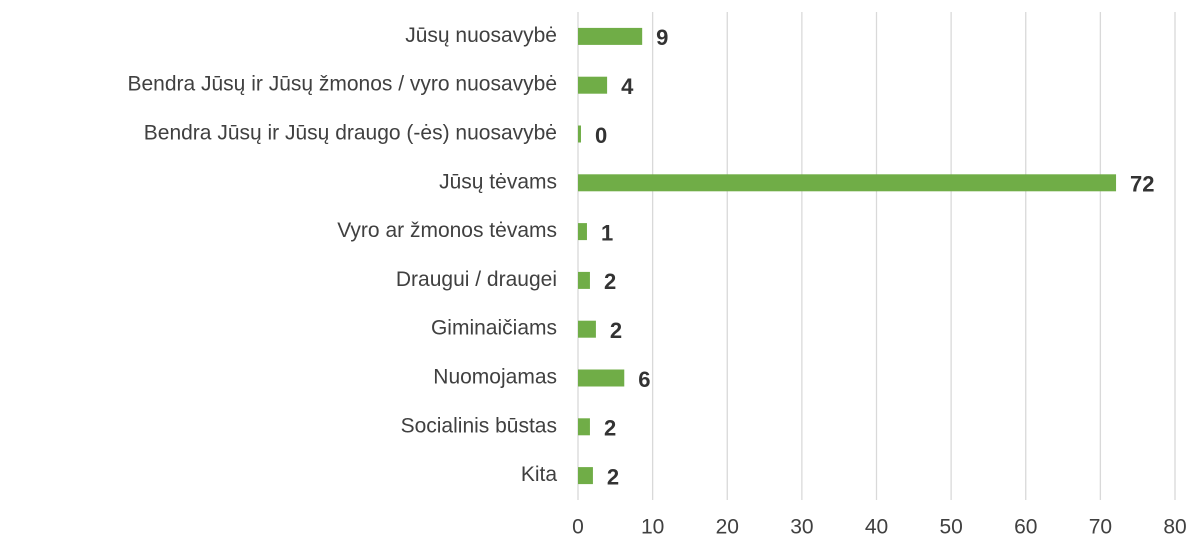  I want to click on x-tick-label: 80, so click(1174, 526).